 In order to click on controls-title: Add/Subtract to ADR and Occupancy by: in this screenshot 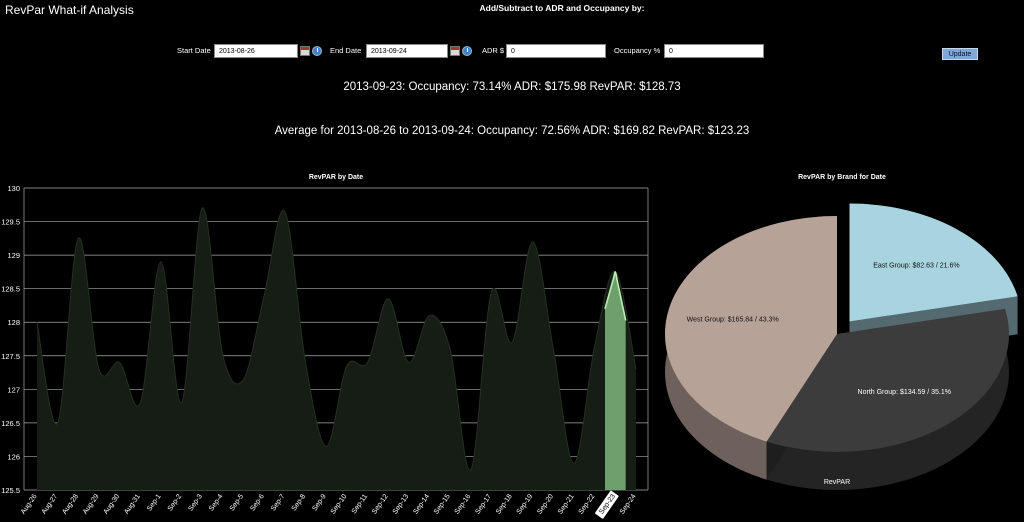, I will do `click(562, 8)`.